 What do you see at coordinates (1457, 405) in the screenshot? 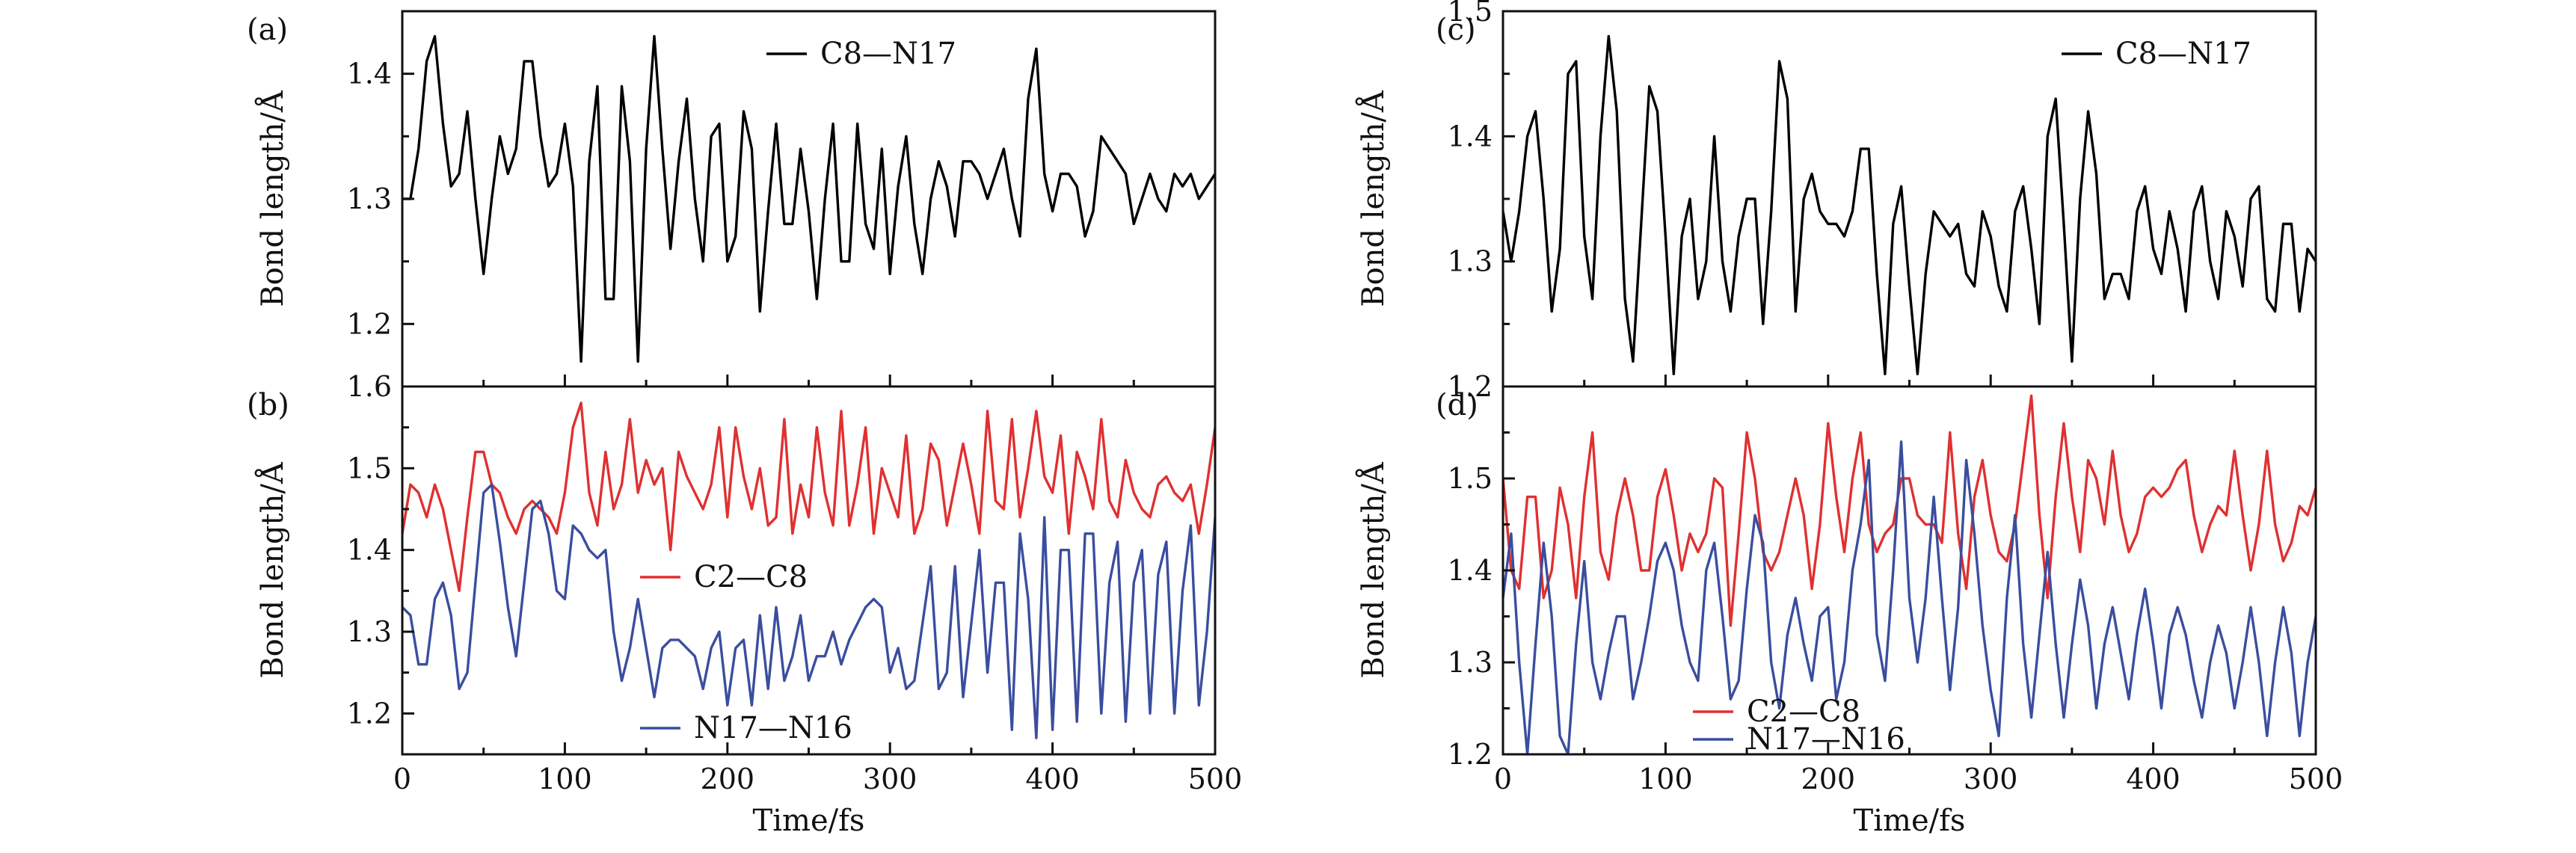
I see `panel-label: (d)` at bounding box center [1457, 405].